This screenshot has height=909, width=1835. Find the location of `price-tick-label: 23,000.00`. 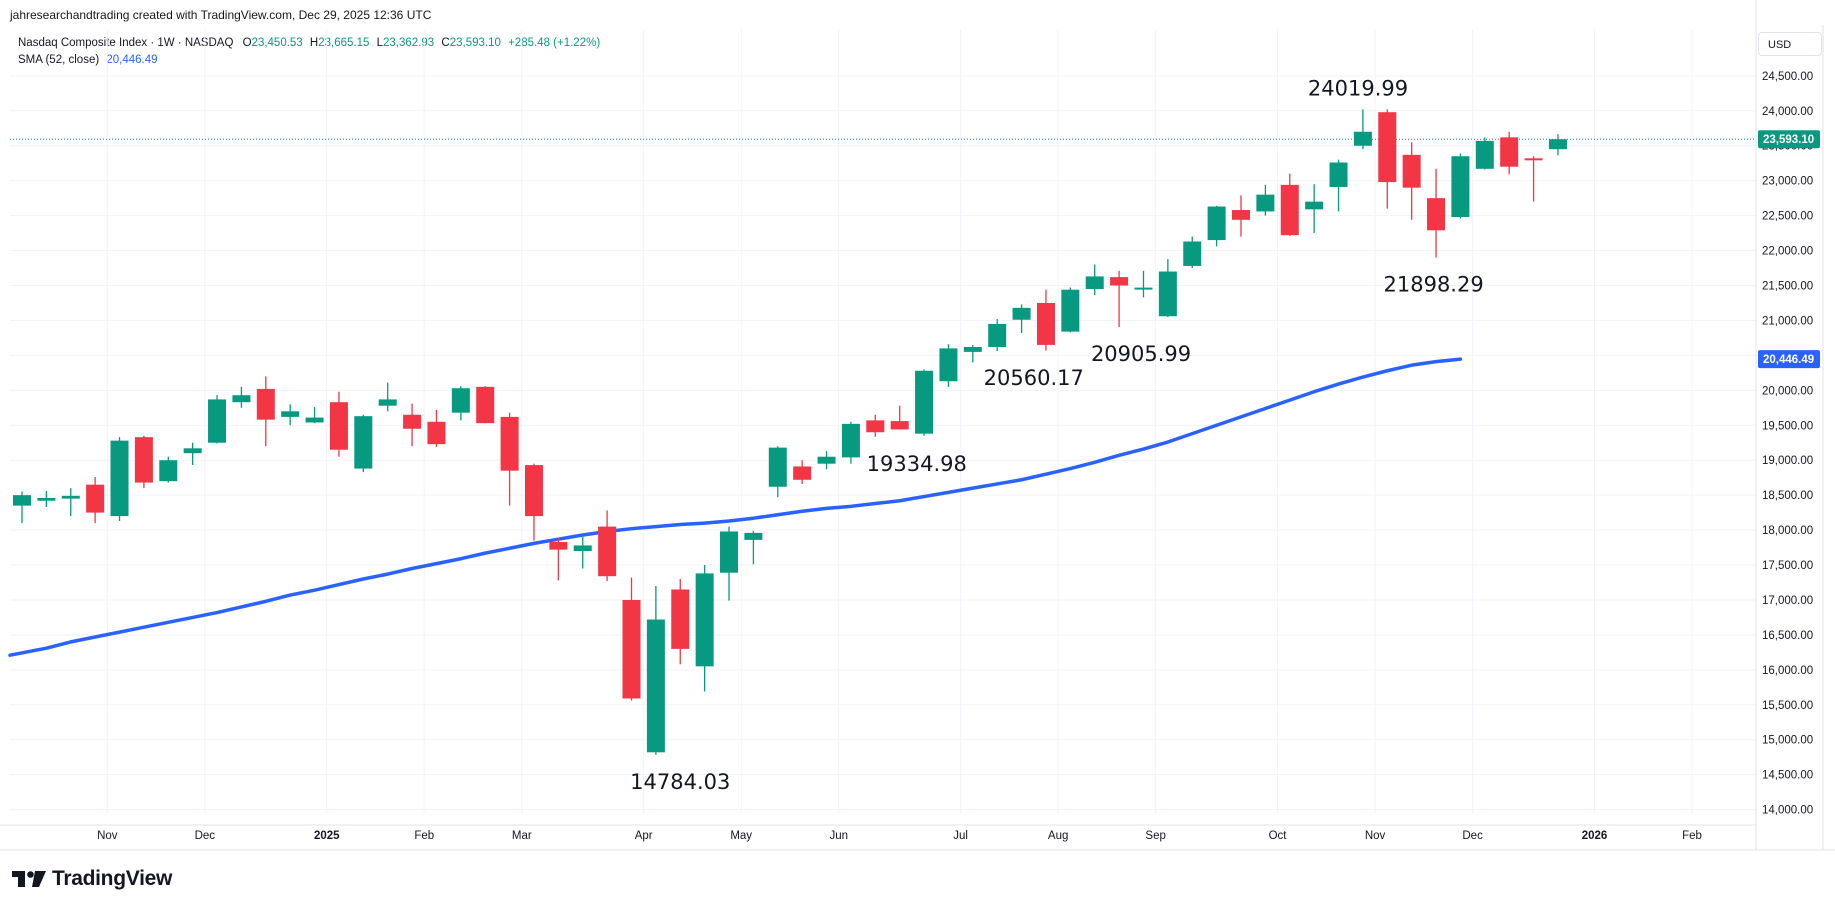

price-tick-label: 23,000.00 is located at coordinates (1787, 182).